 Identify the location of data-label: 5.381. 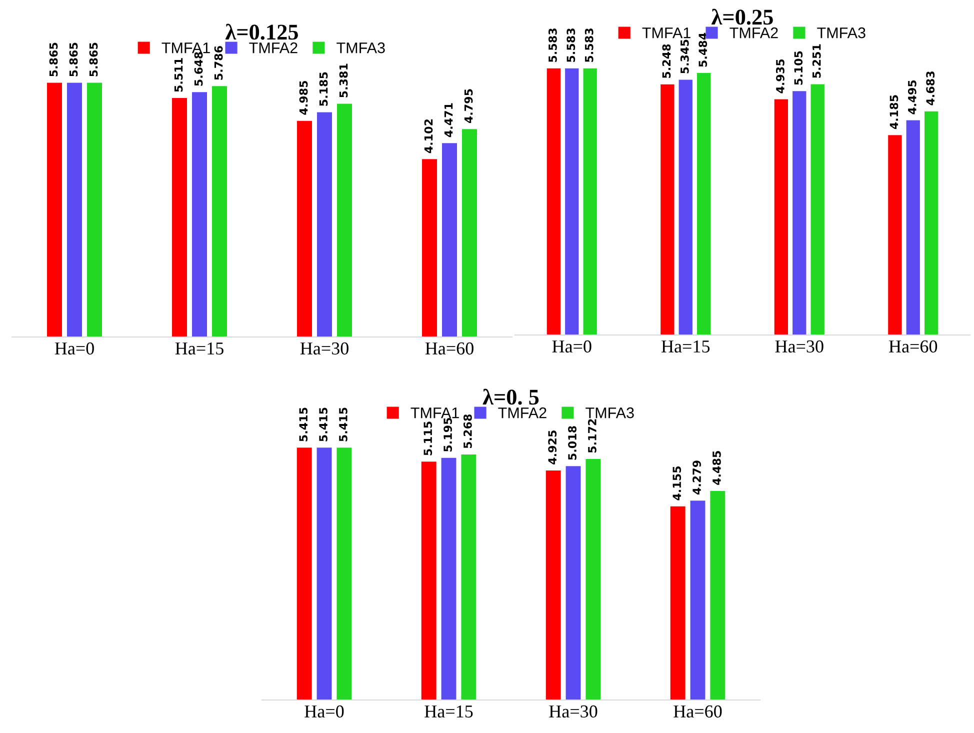
(343, 81).